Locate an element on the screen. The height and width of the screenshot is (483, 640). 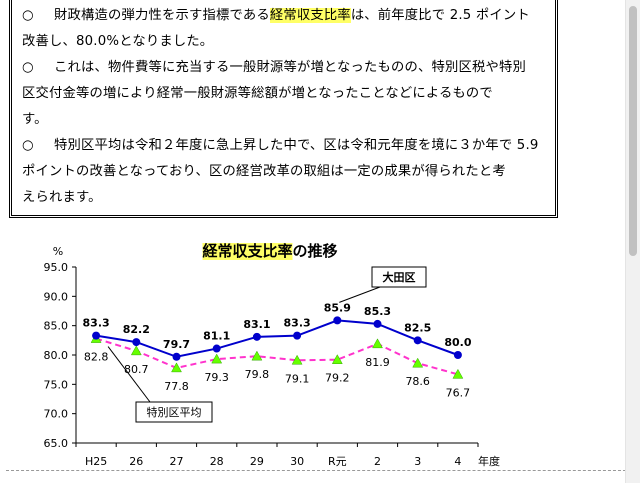
x-tick-label: 30 is located at coordinates (297, 461).